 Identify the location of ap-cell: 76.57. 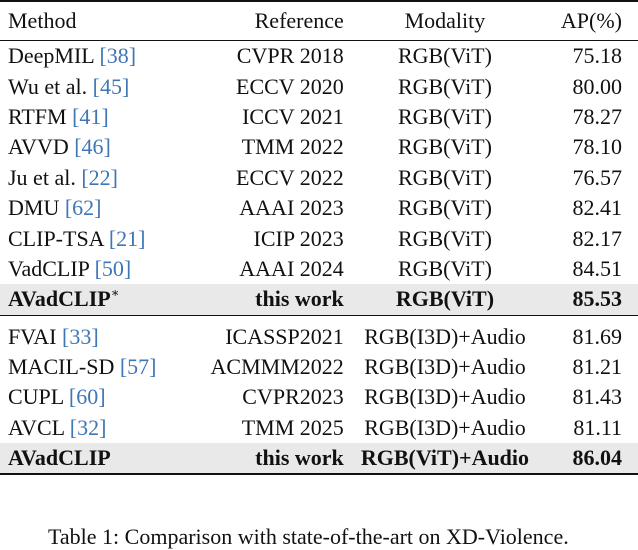
(597, 177).